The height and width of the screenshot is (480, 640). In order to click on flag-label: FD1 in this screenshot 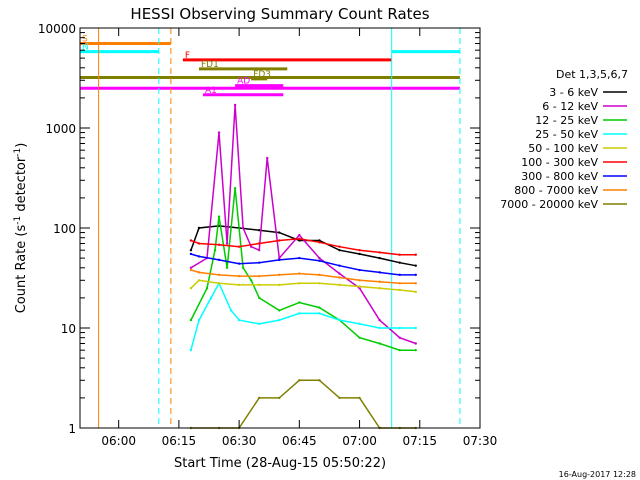, I will do `click(210, 65)`.